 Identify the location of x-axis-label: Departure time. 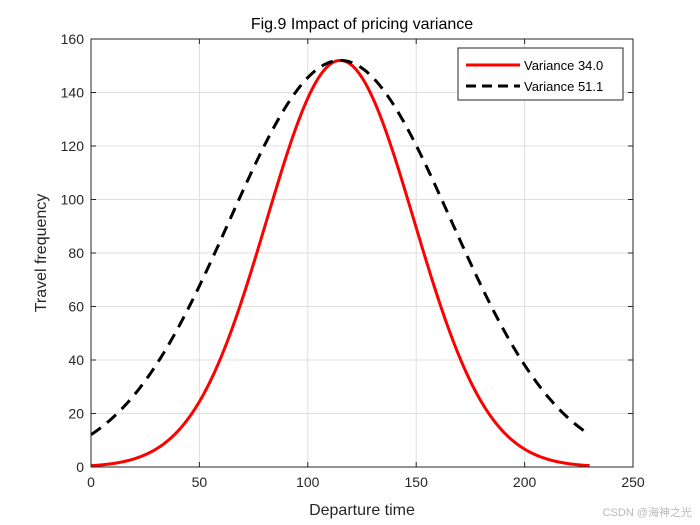
(362, 510).